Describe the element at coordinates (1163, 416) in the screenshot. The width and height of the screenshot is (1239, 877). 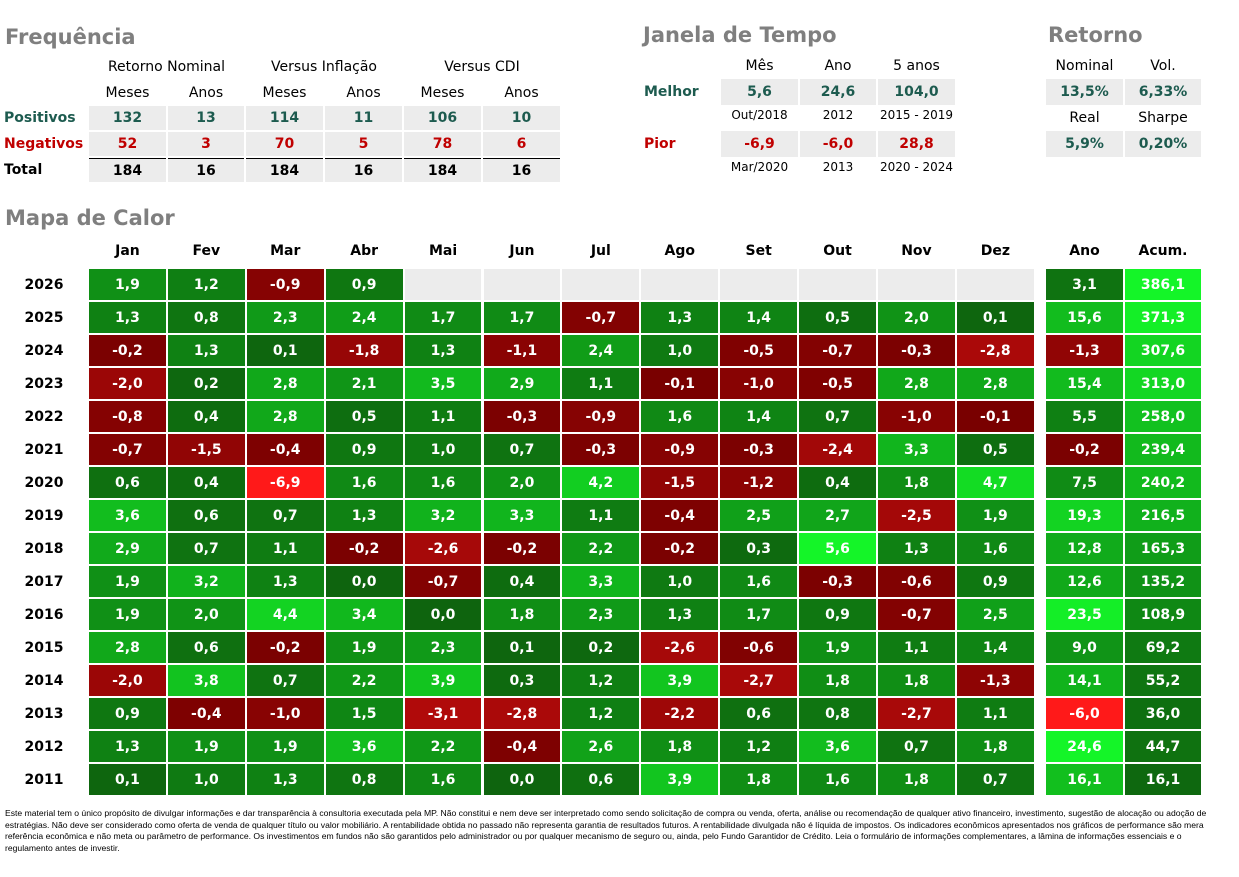
I see `cumulative-cell: 258,0` at that location.